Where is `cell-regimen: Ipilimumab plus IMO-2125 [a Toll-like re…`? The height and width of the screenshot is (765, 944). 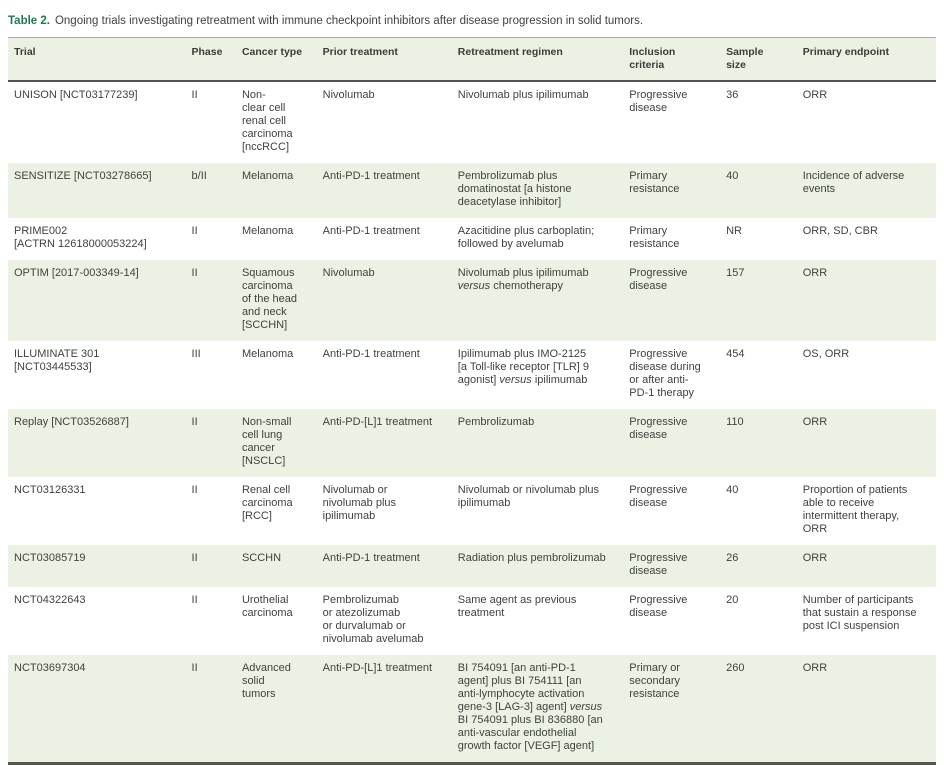 cell-regimen: Ipilimumab plus IMO-2125 [a Toll-like re… is located at coordinates (537, 375).